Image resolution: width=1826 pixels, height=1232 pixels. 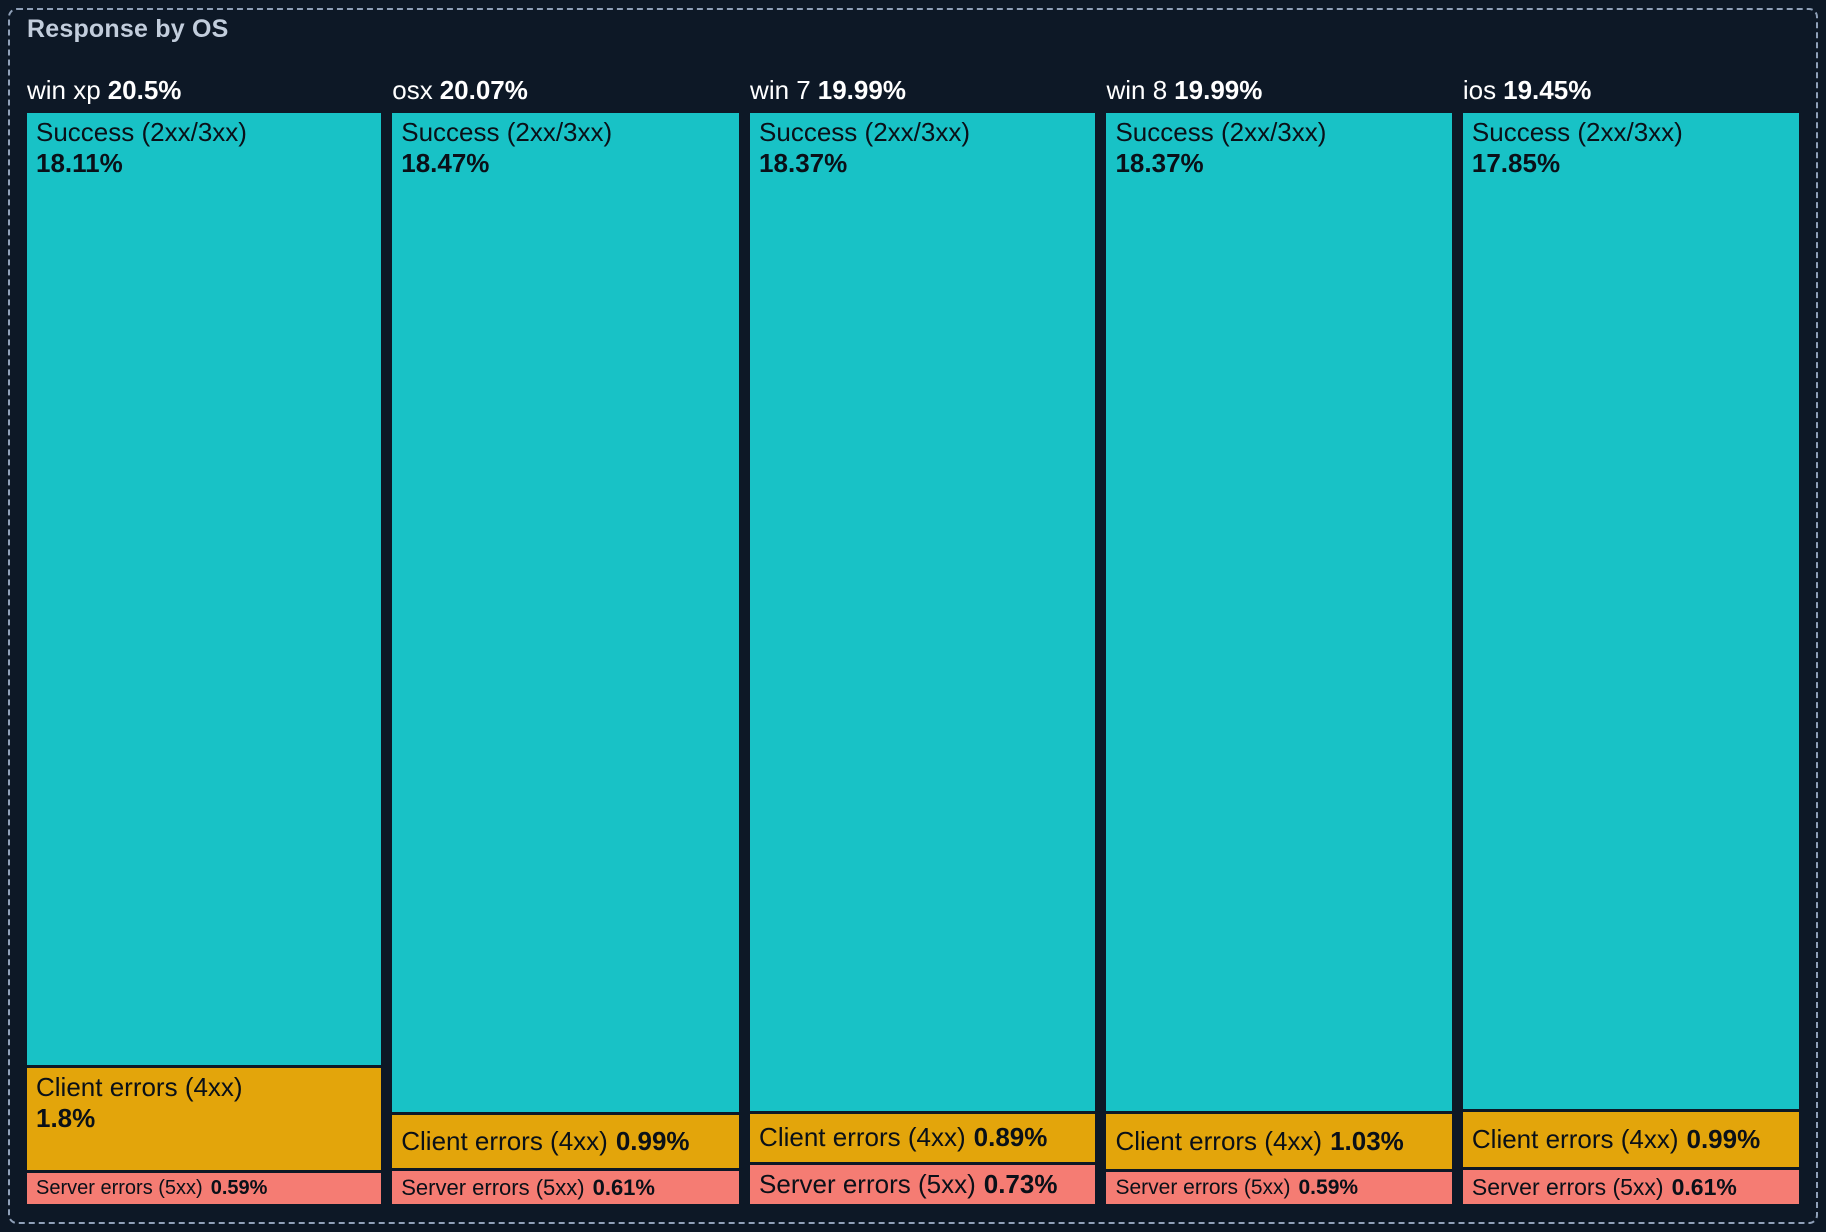 I want to click on os-name-label: win 7, so click(x=780, y=90).